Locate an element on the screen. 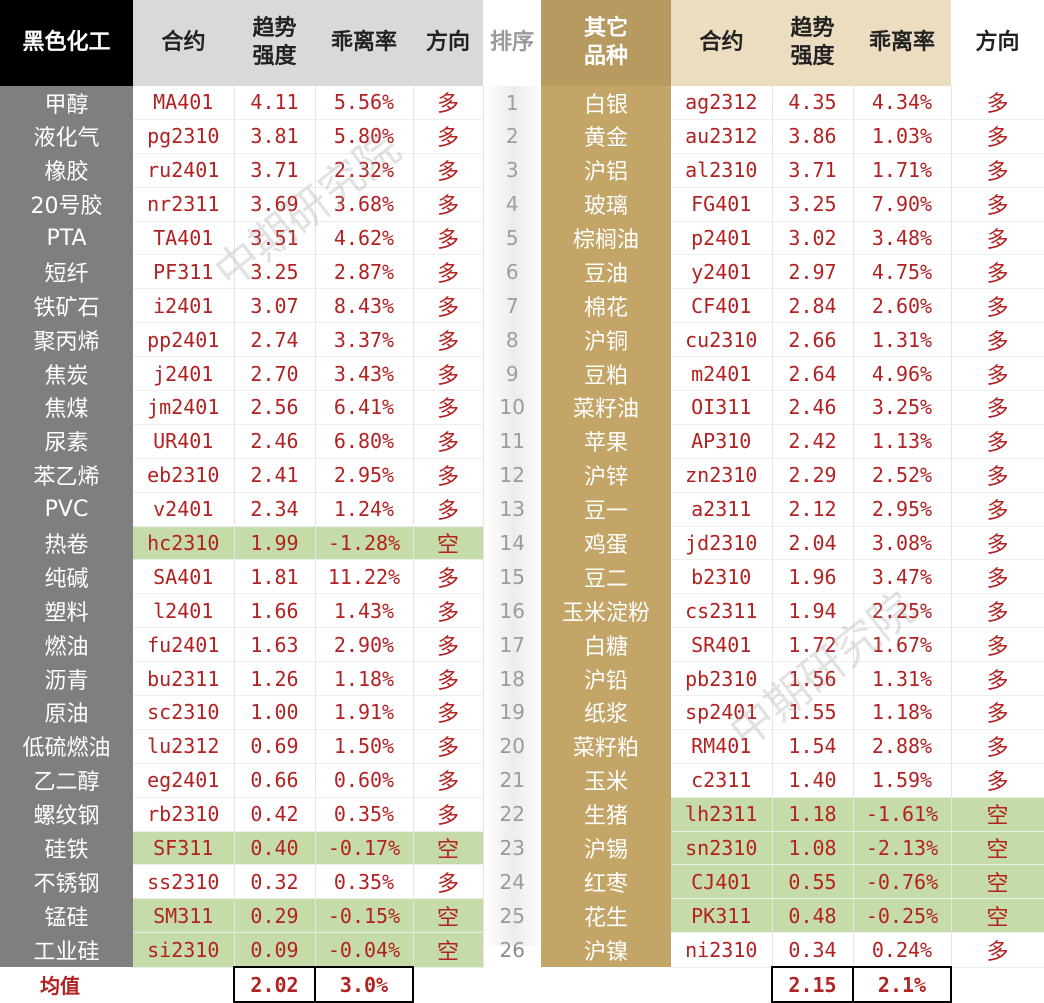  right-strength-cell: 2.42 is located at coordinates (813, 441).